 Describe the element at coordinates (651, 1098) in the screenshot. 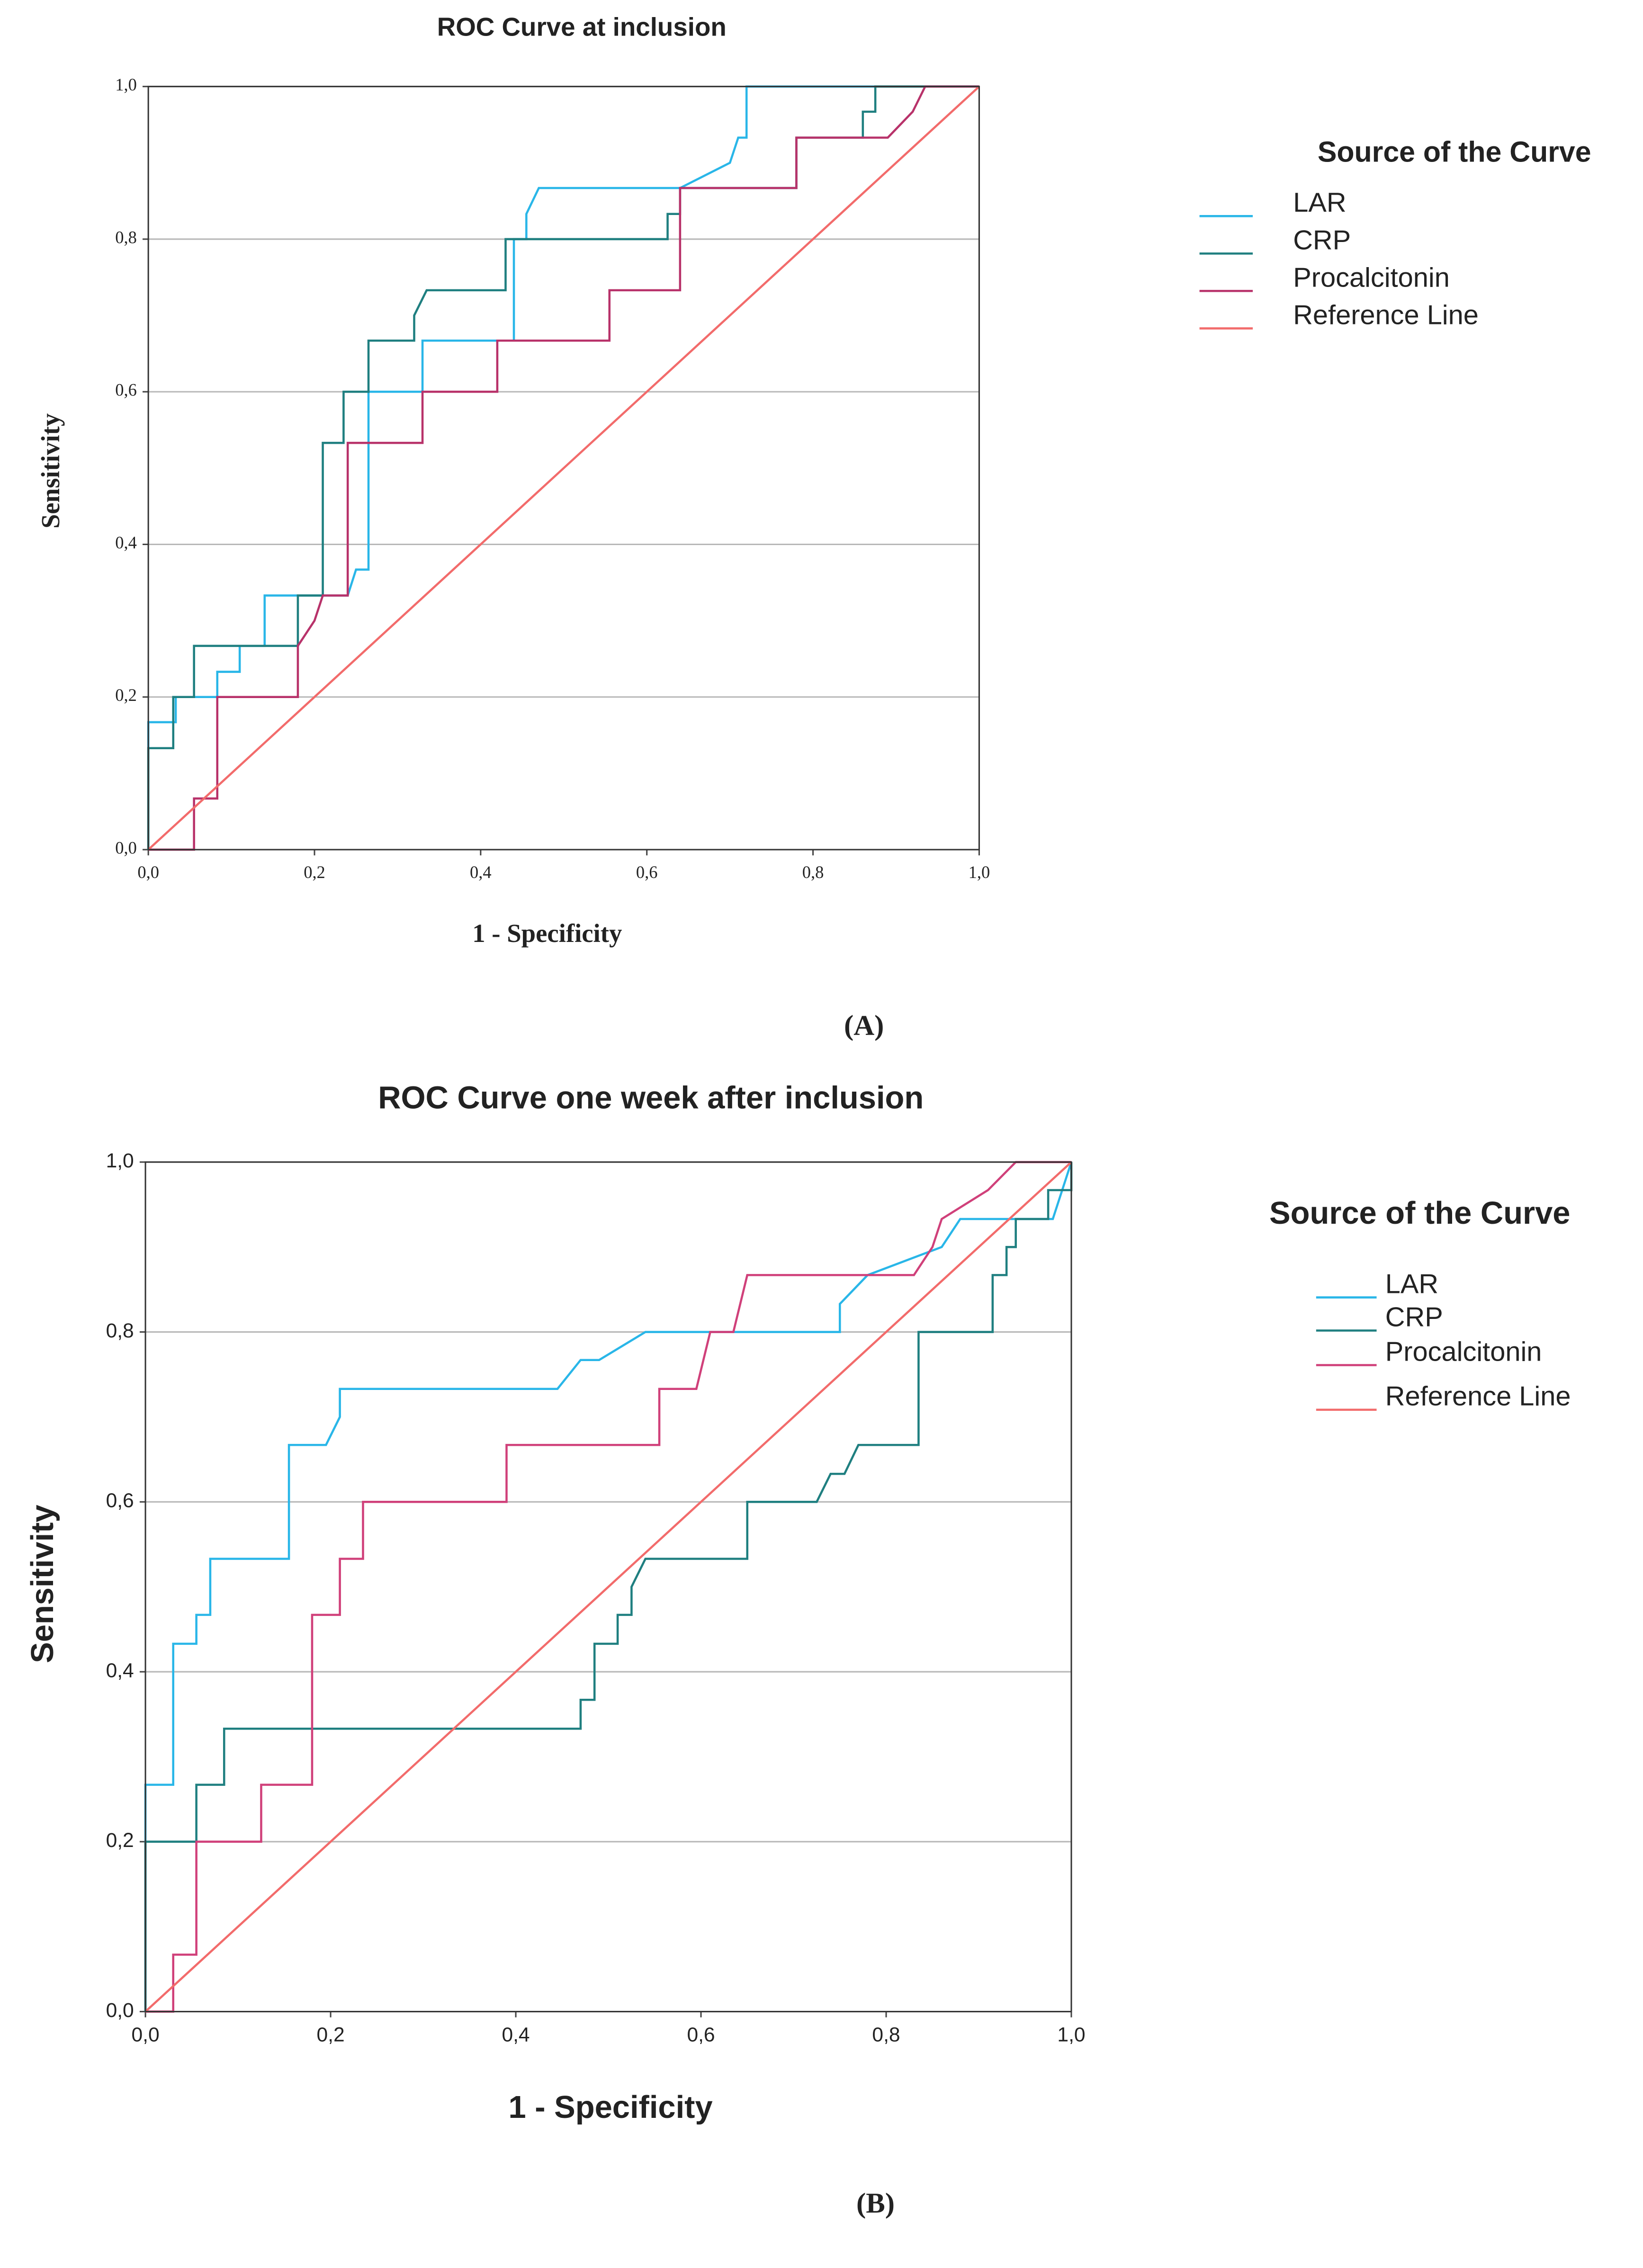

I see `chart-title: ROC Curve one week after inclusion` at that location.